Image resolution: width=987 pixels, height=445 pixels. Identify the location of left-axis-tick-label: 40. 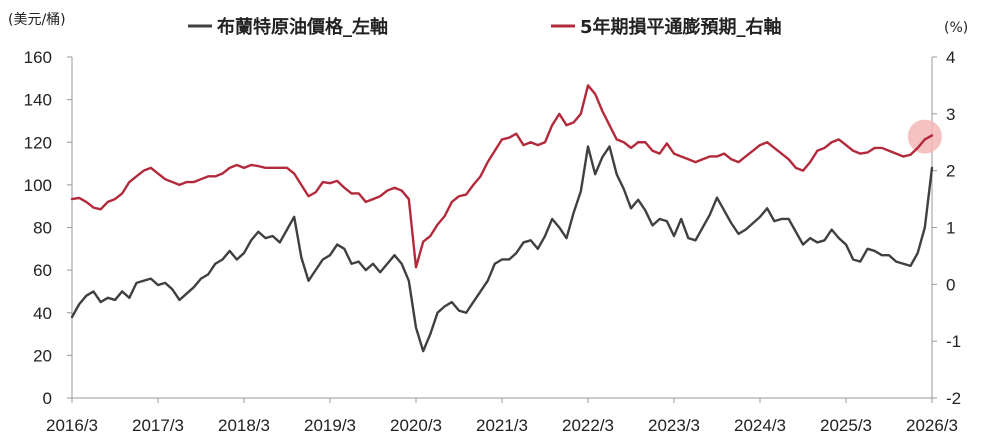
(42, 313).